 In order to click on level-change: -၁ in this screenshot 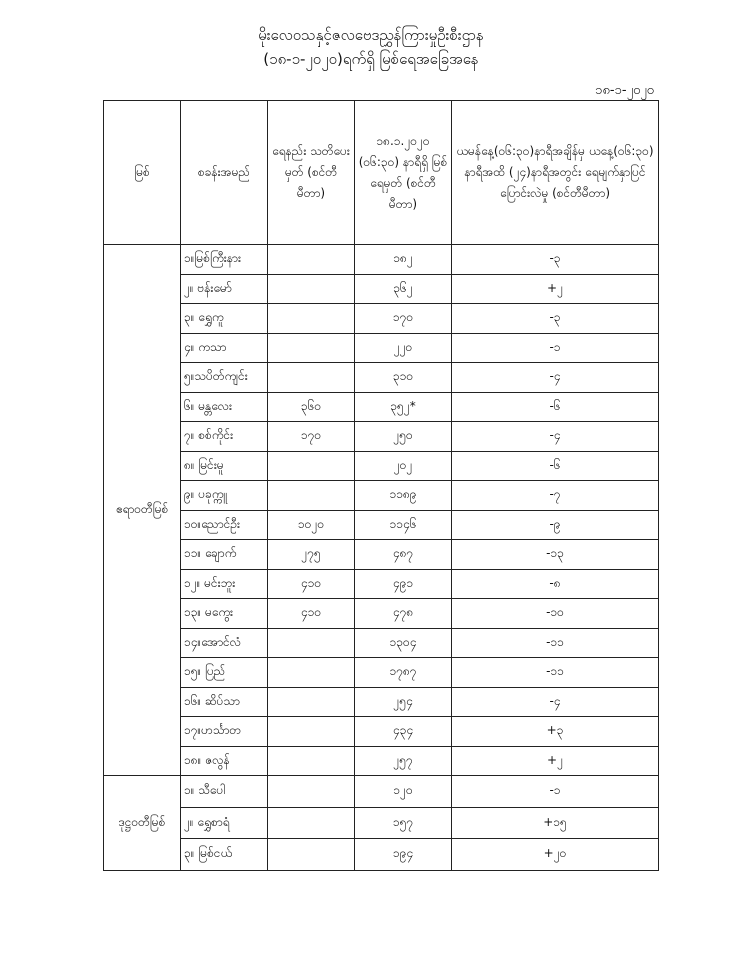, I will do `click(555, 791)`.